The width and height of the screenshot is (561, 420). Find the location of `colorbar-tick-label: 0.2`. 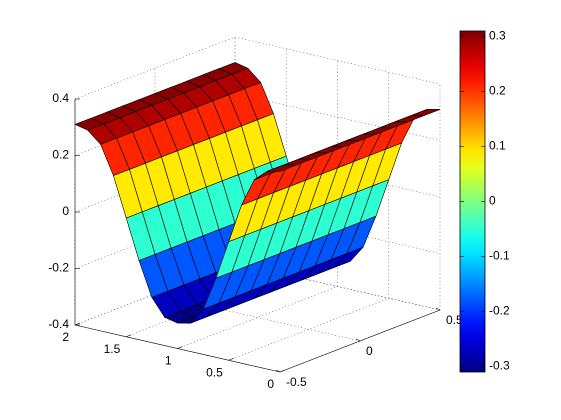

colorbar-tick-label: 0.2 is located at coordinates (497, 91).